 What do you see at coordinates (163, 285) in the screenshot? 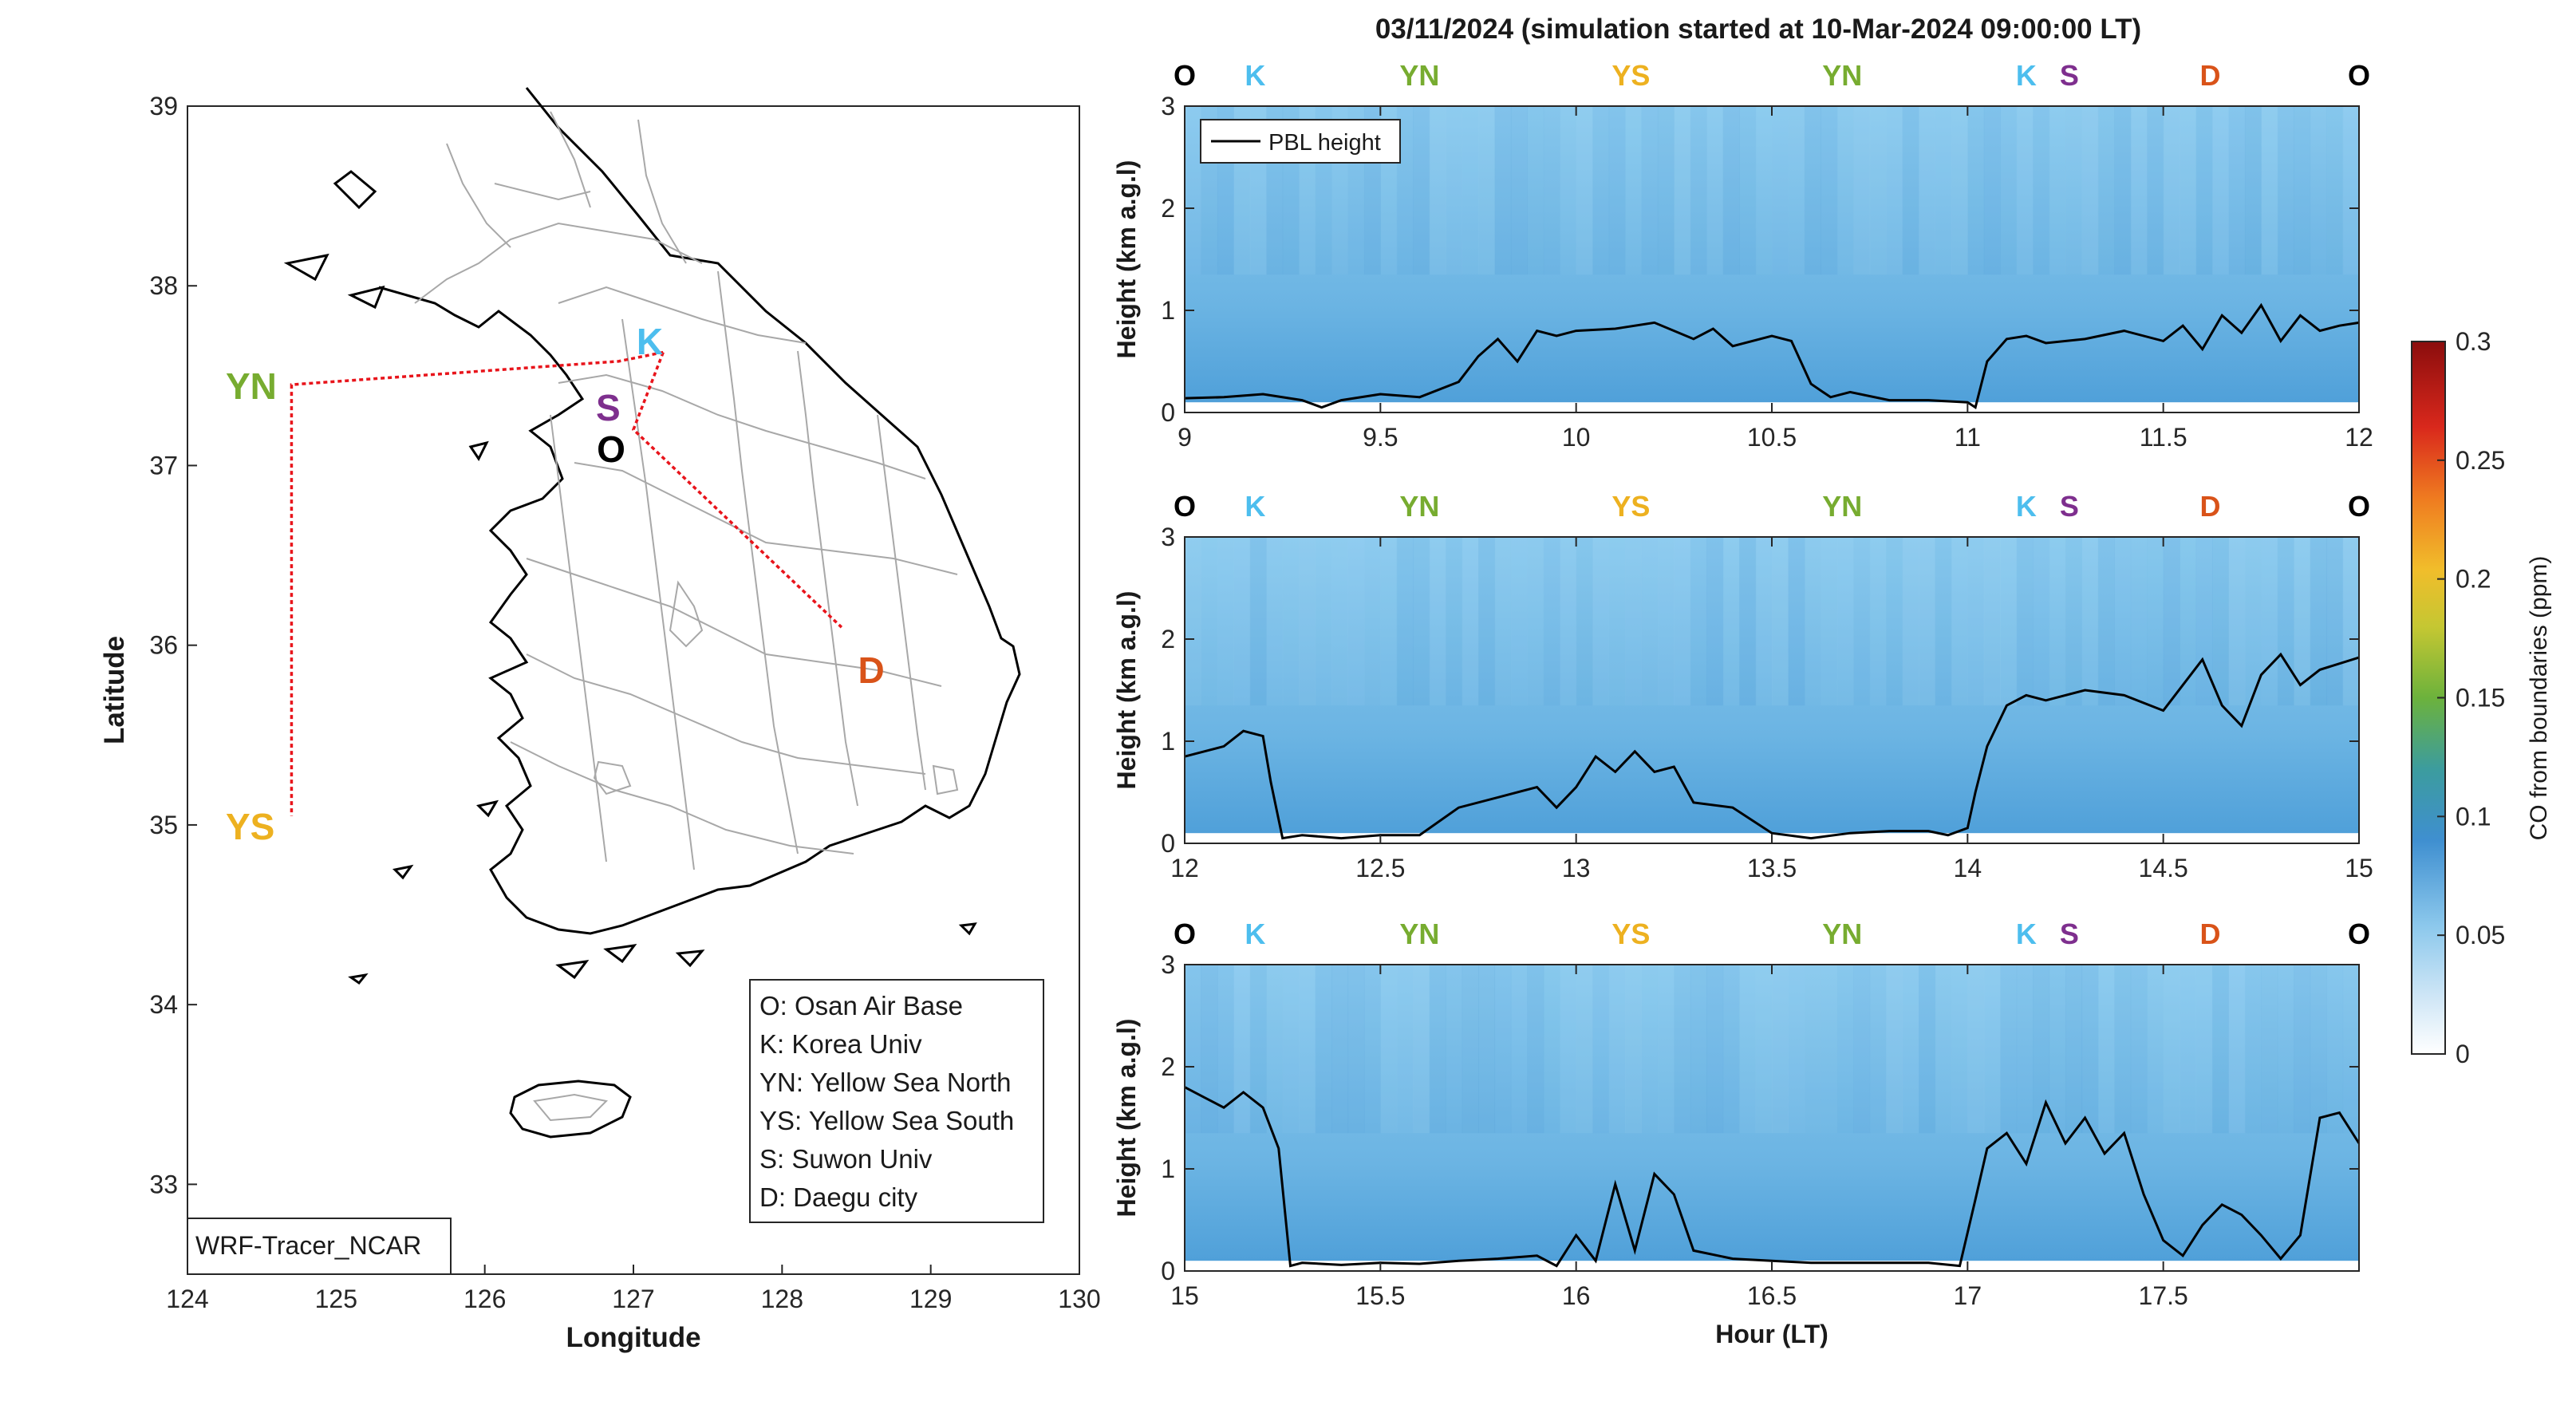
I see `map-ytick-label: 38` at bounding box center [163, 285].